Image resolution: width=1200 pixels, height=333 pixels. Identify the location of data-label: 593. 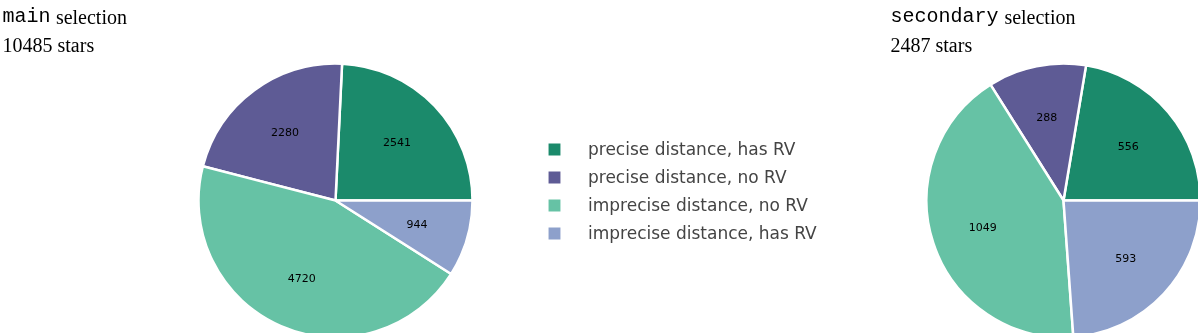
(1126, 259).